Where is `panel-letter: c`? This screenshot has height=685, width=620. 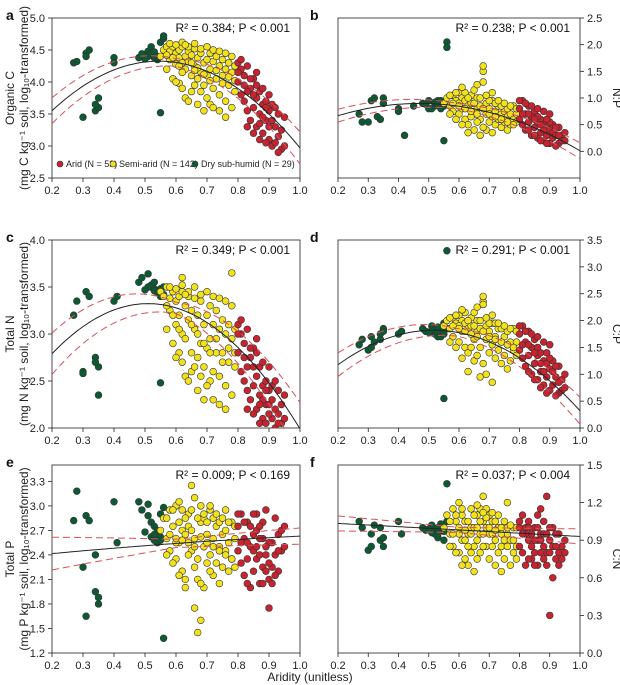 panel-letter: c is located at coordinates (10, 237).